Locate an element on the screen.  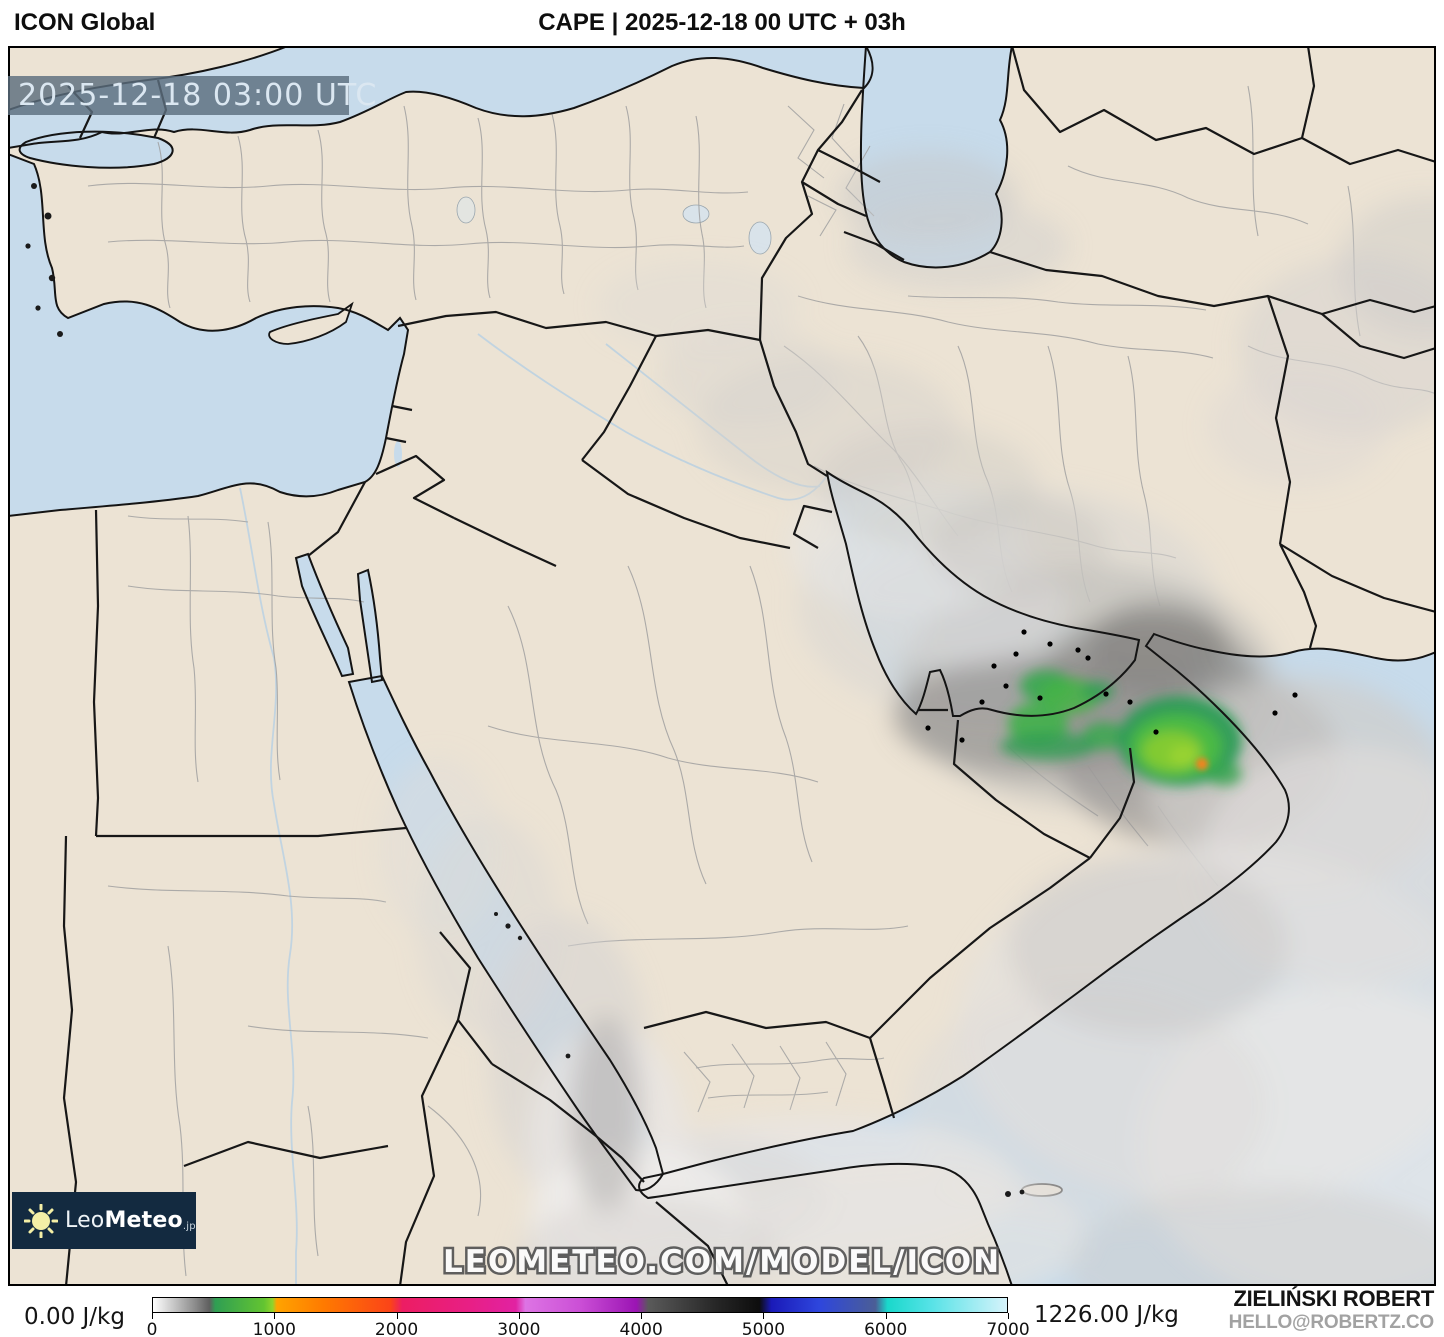
colorbar-tick-label: 5000 is located at coordinates (763, 1328).